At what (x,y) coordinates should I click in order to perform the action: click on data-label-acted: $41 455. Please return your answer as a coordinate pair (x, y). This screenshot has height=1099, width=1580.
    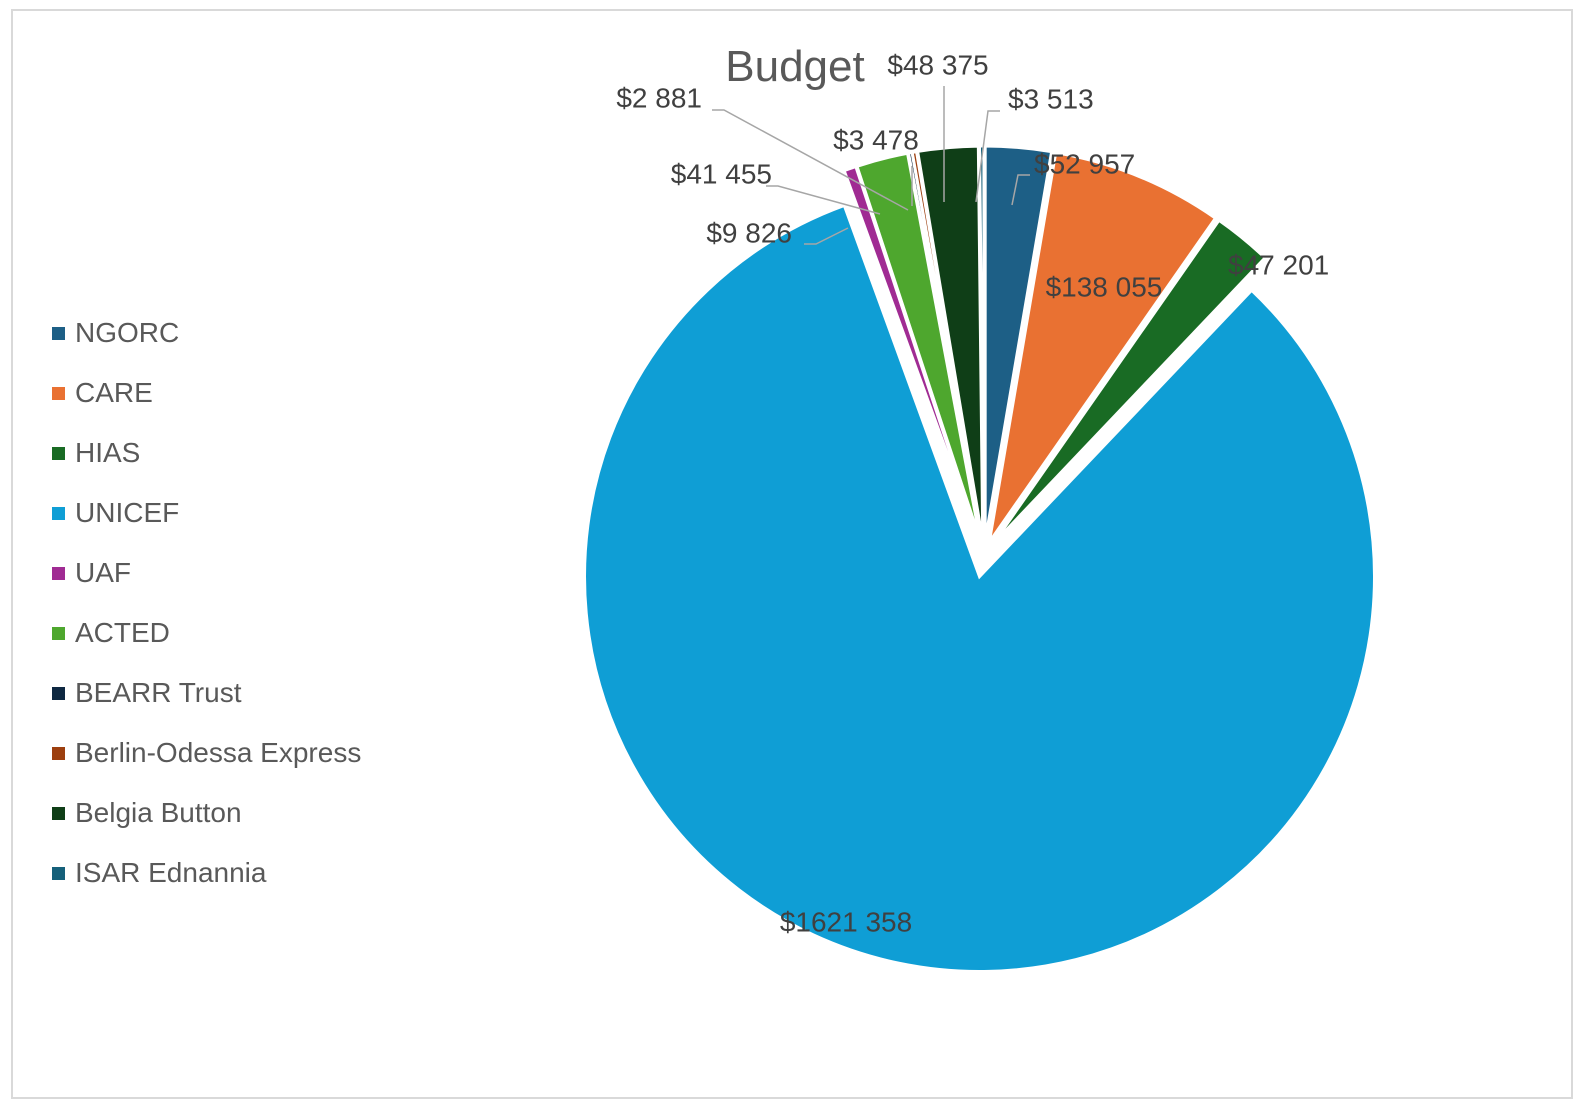
    Looking at the image, I should click on (721, 173).